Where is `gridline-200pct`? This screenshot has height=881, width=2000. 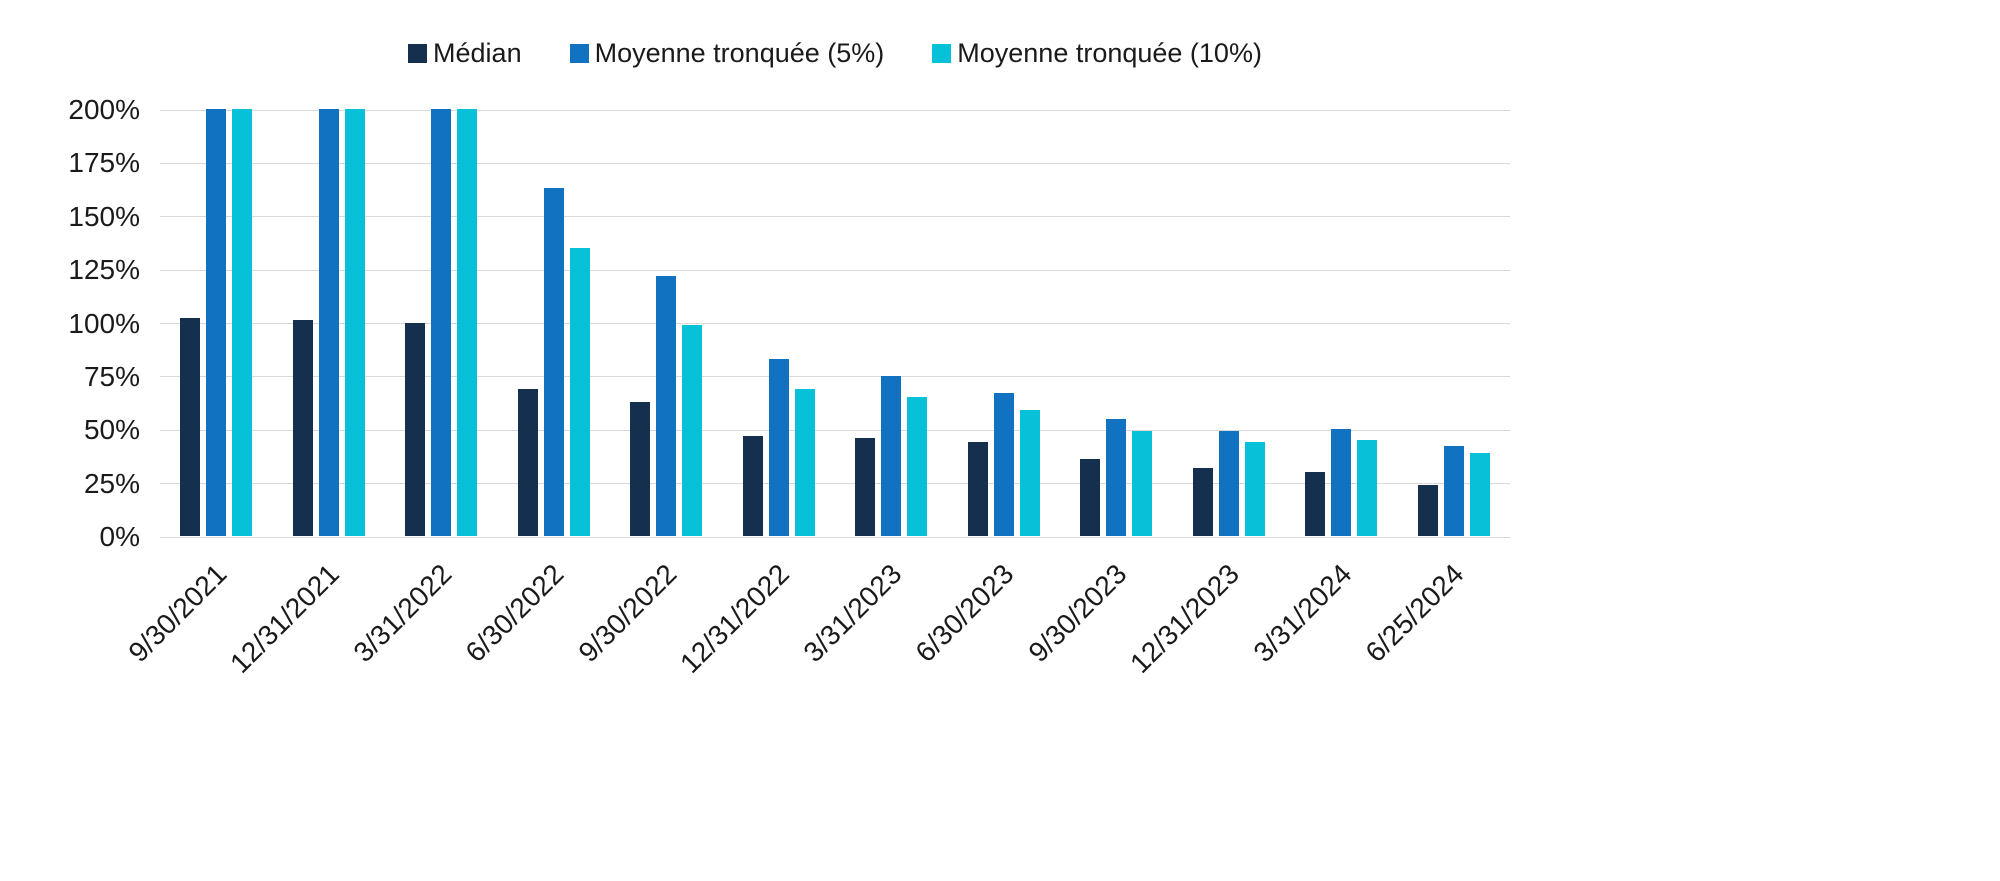
gridline-200pct is located at coordinates (835, 110).